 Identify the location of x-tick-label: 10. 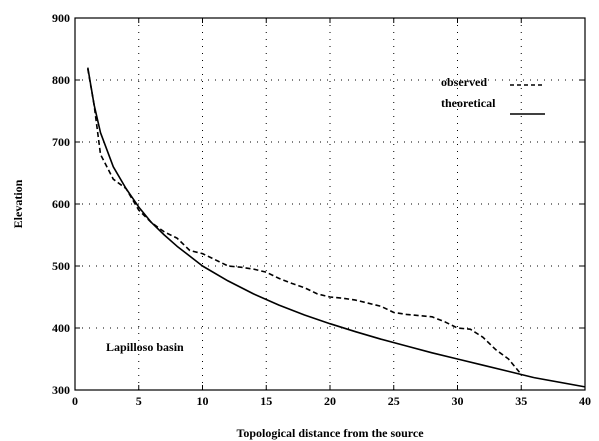
(203, 401).